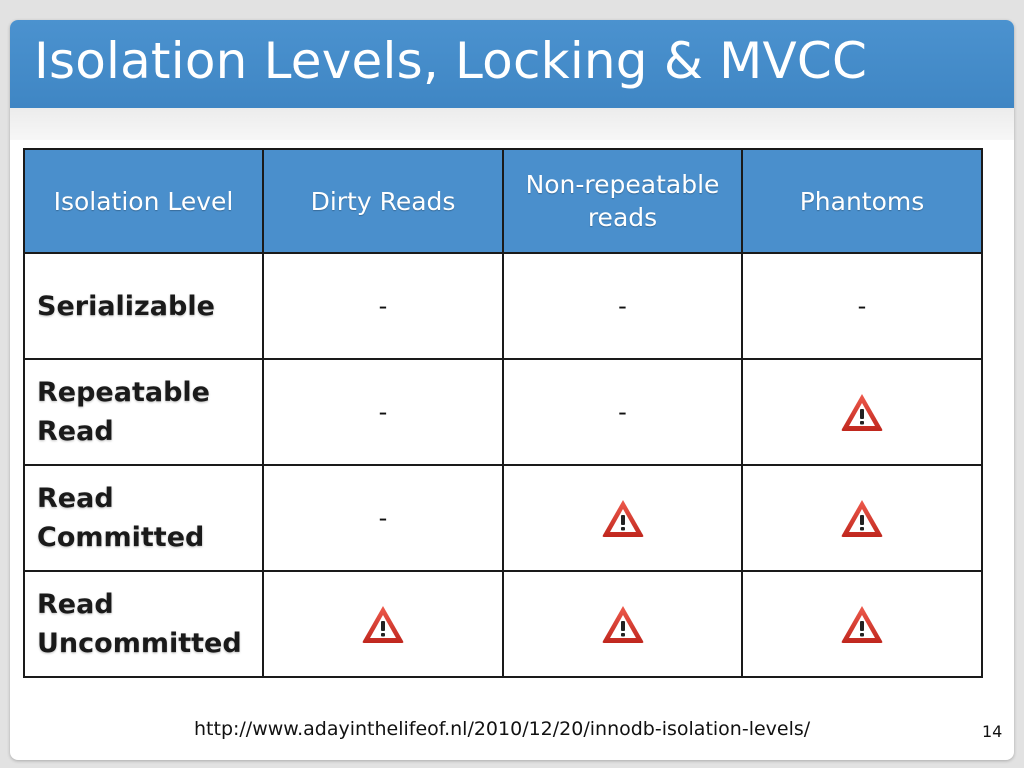 The height and width of the screenshot is (768, 1024). Describe the element at coordinates (143, 306) in the screenshot. I see `isolation-level-name: Serializable` at that location.